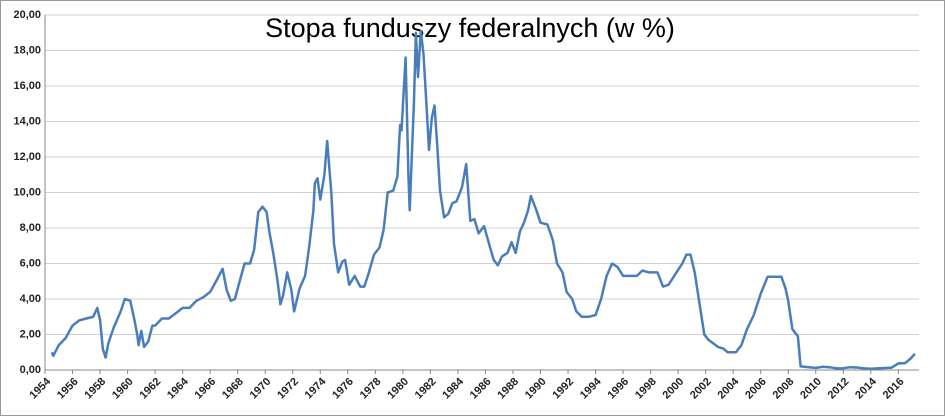 Image resolution: width=945 pixels, height=416 pixels. Describe the element at coordinates (27, 157) in the screenshot. I see `y-tick-label: 12,00` at that location.